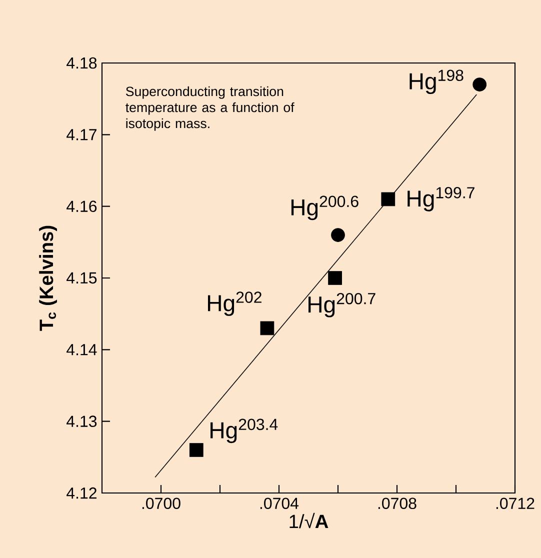 This screenshot has height=558, width=541. What do you see at coordinates (437, 82) in the screenshot?
I see `annotation: Hg$^{198}$` at bounding box center [437, 82].